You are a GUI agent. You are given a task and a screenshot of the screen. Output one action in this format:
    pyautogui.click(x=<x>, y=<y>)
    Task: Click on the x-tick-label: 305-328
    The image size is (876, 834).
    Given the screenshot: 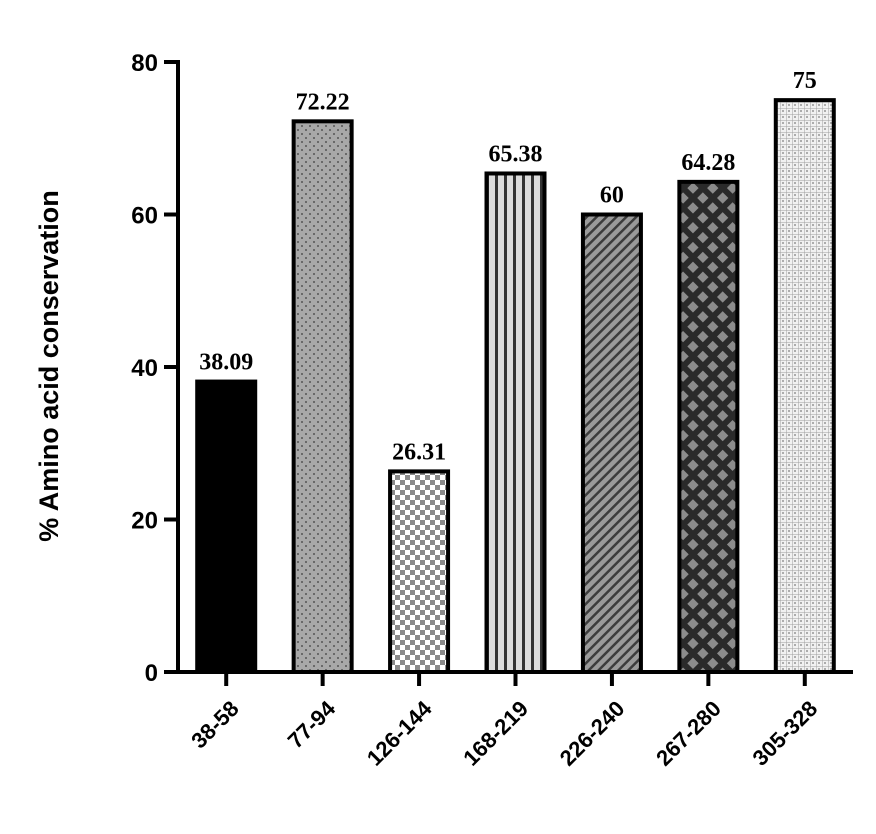 What is the action you would take?
    pyautogui.click(x=785, y=733)
    